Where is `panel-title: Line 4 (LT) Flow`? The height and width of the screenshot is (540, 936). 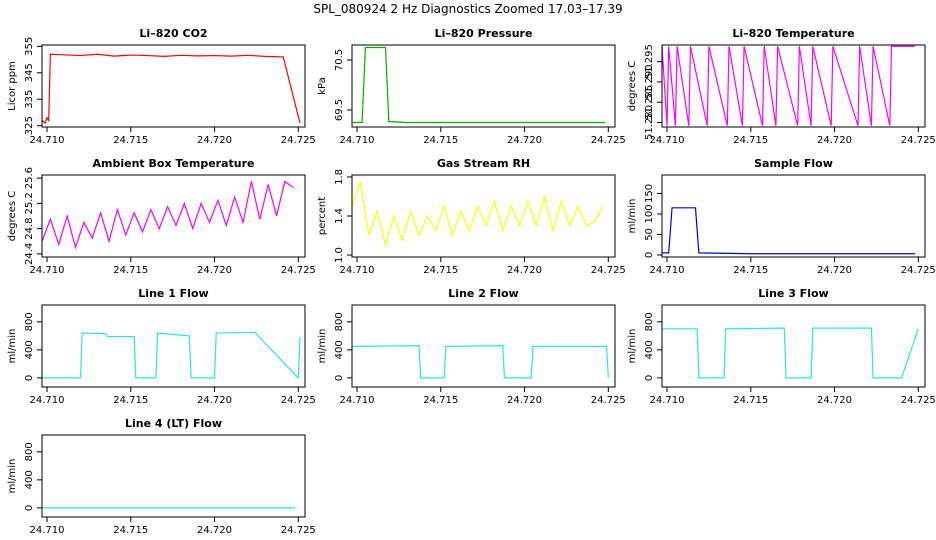 panel-title: Line 4 (LT) Flow is located at coordinates (173, 423).